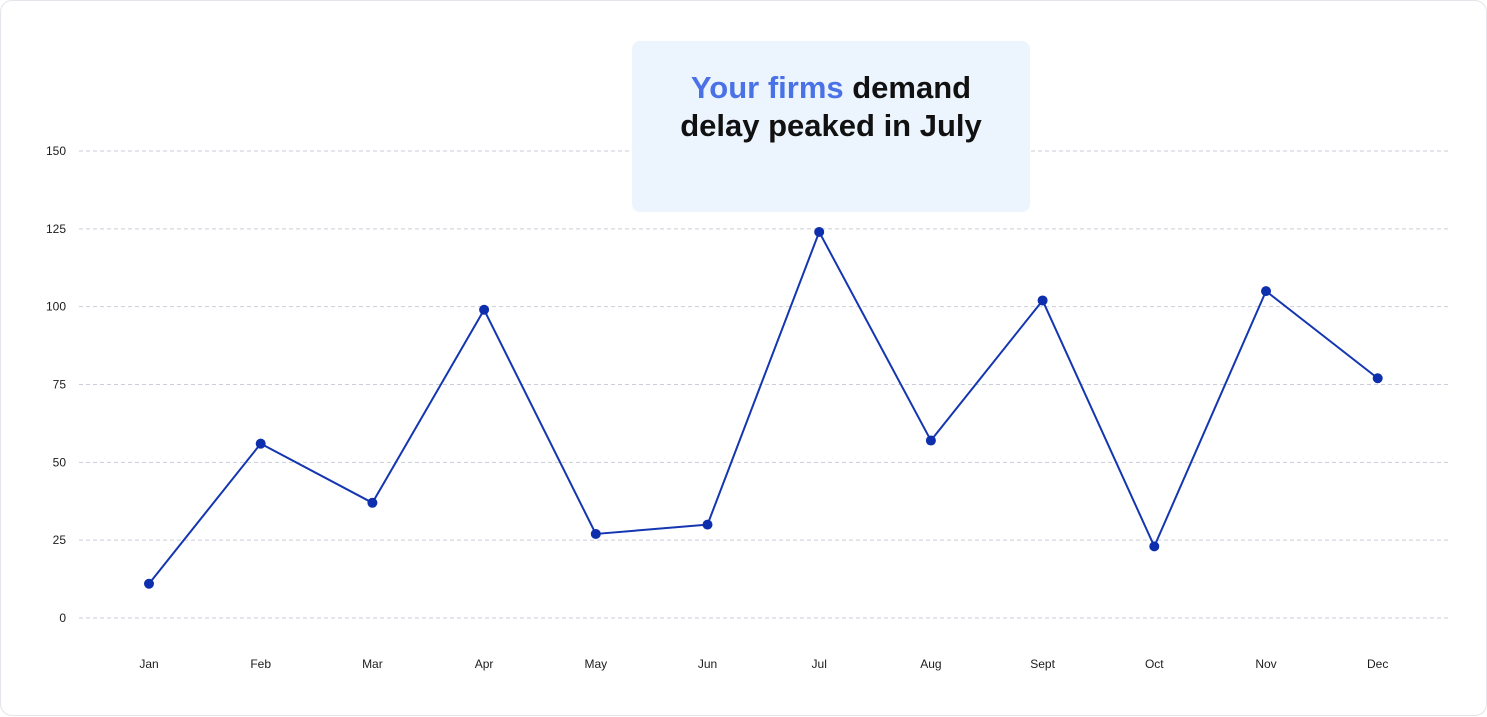 The image size is (1487, 717). What do you see at coordinates (831, 106) in the screenshot?
I see `callout-text: demand delay peaked in July` at bounding box center [831, 106].